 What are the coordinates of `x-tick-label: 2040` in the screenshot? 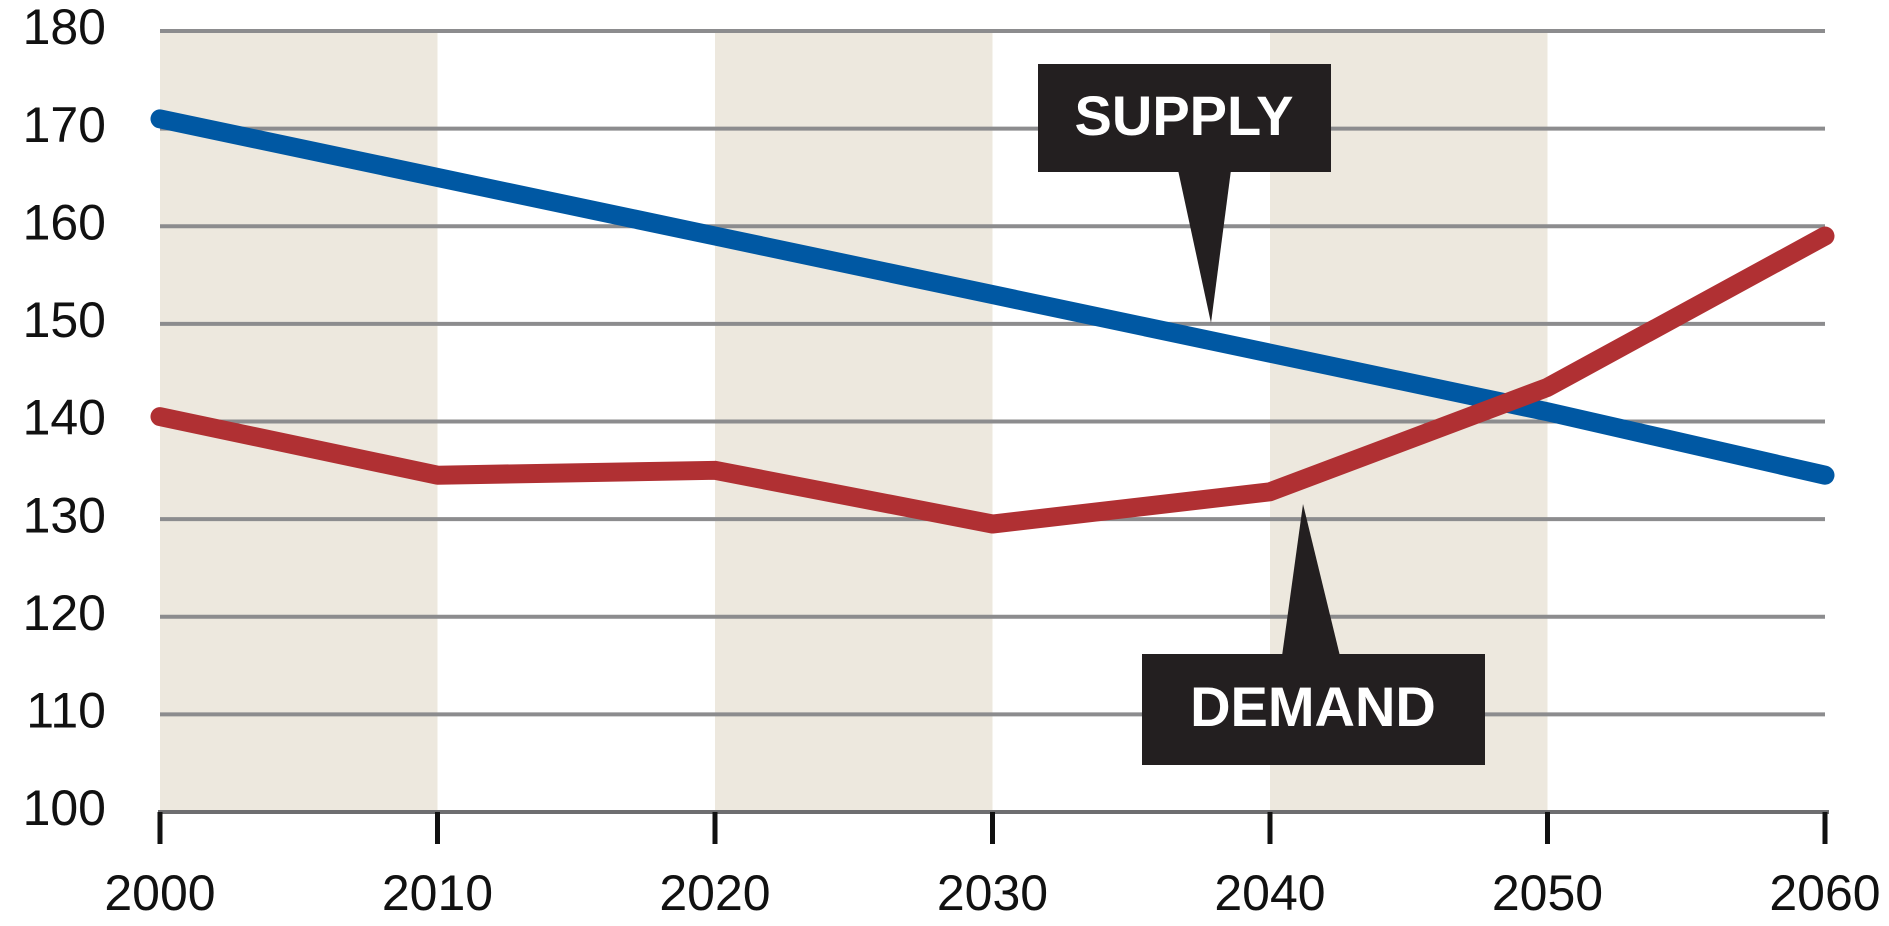 It's located at (1269, 893).